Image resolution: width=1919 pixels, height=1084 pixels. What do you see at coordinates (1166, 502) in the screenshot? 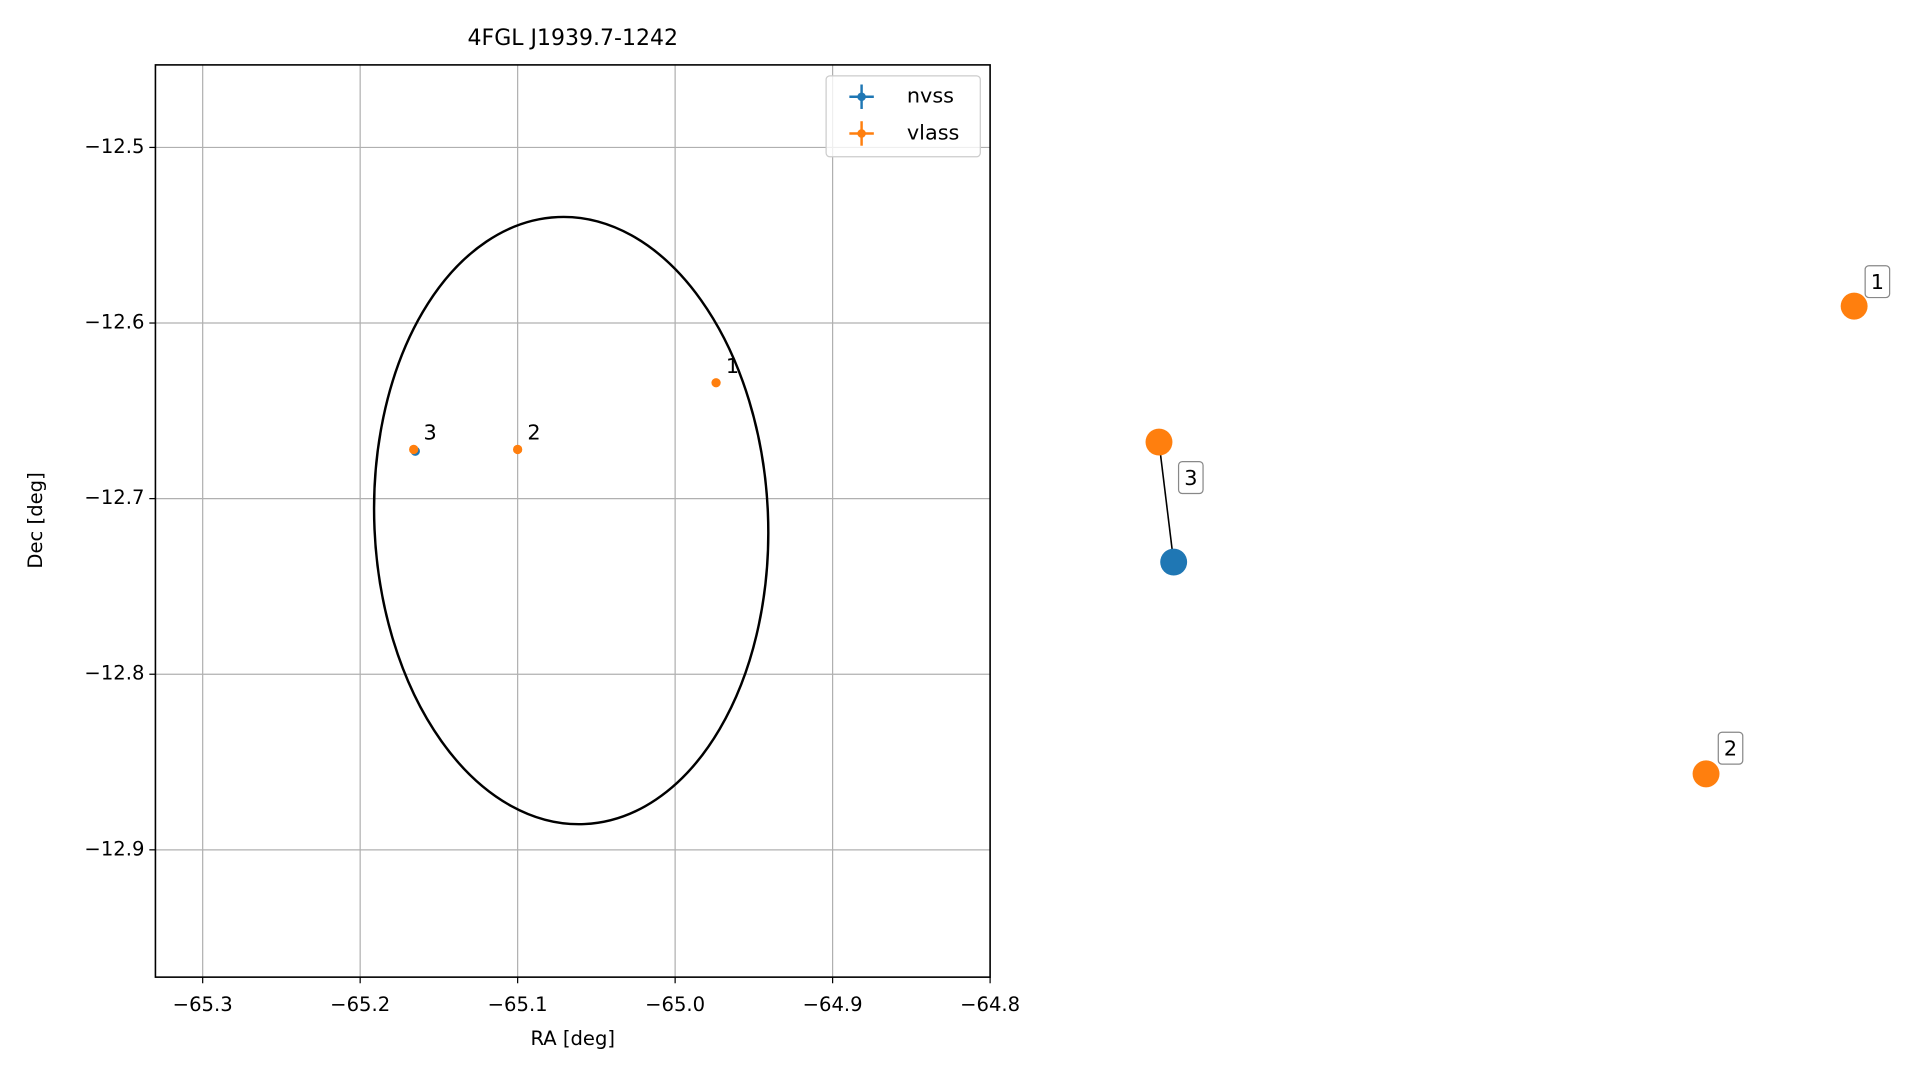
I see `edge` at bounding box center [1166, 502].